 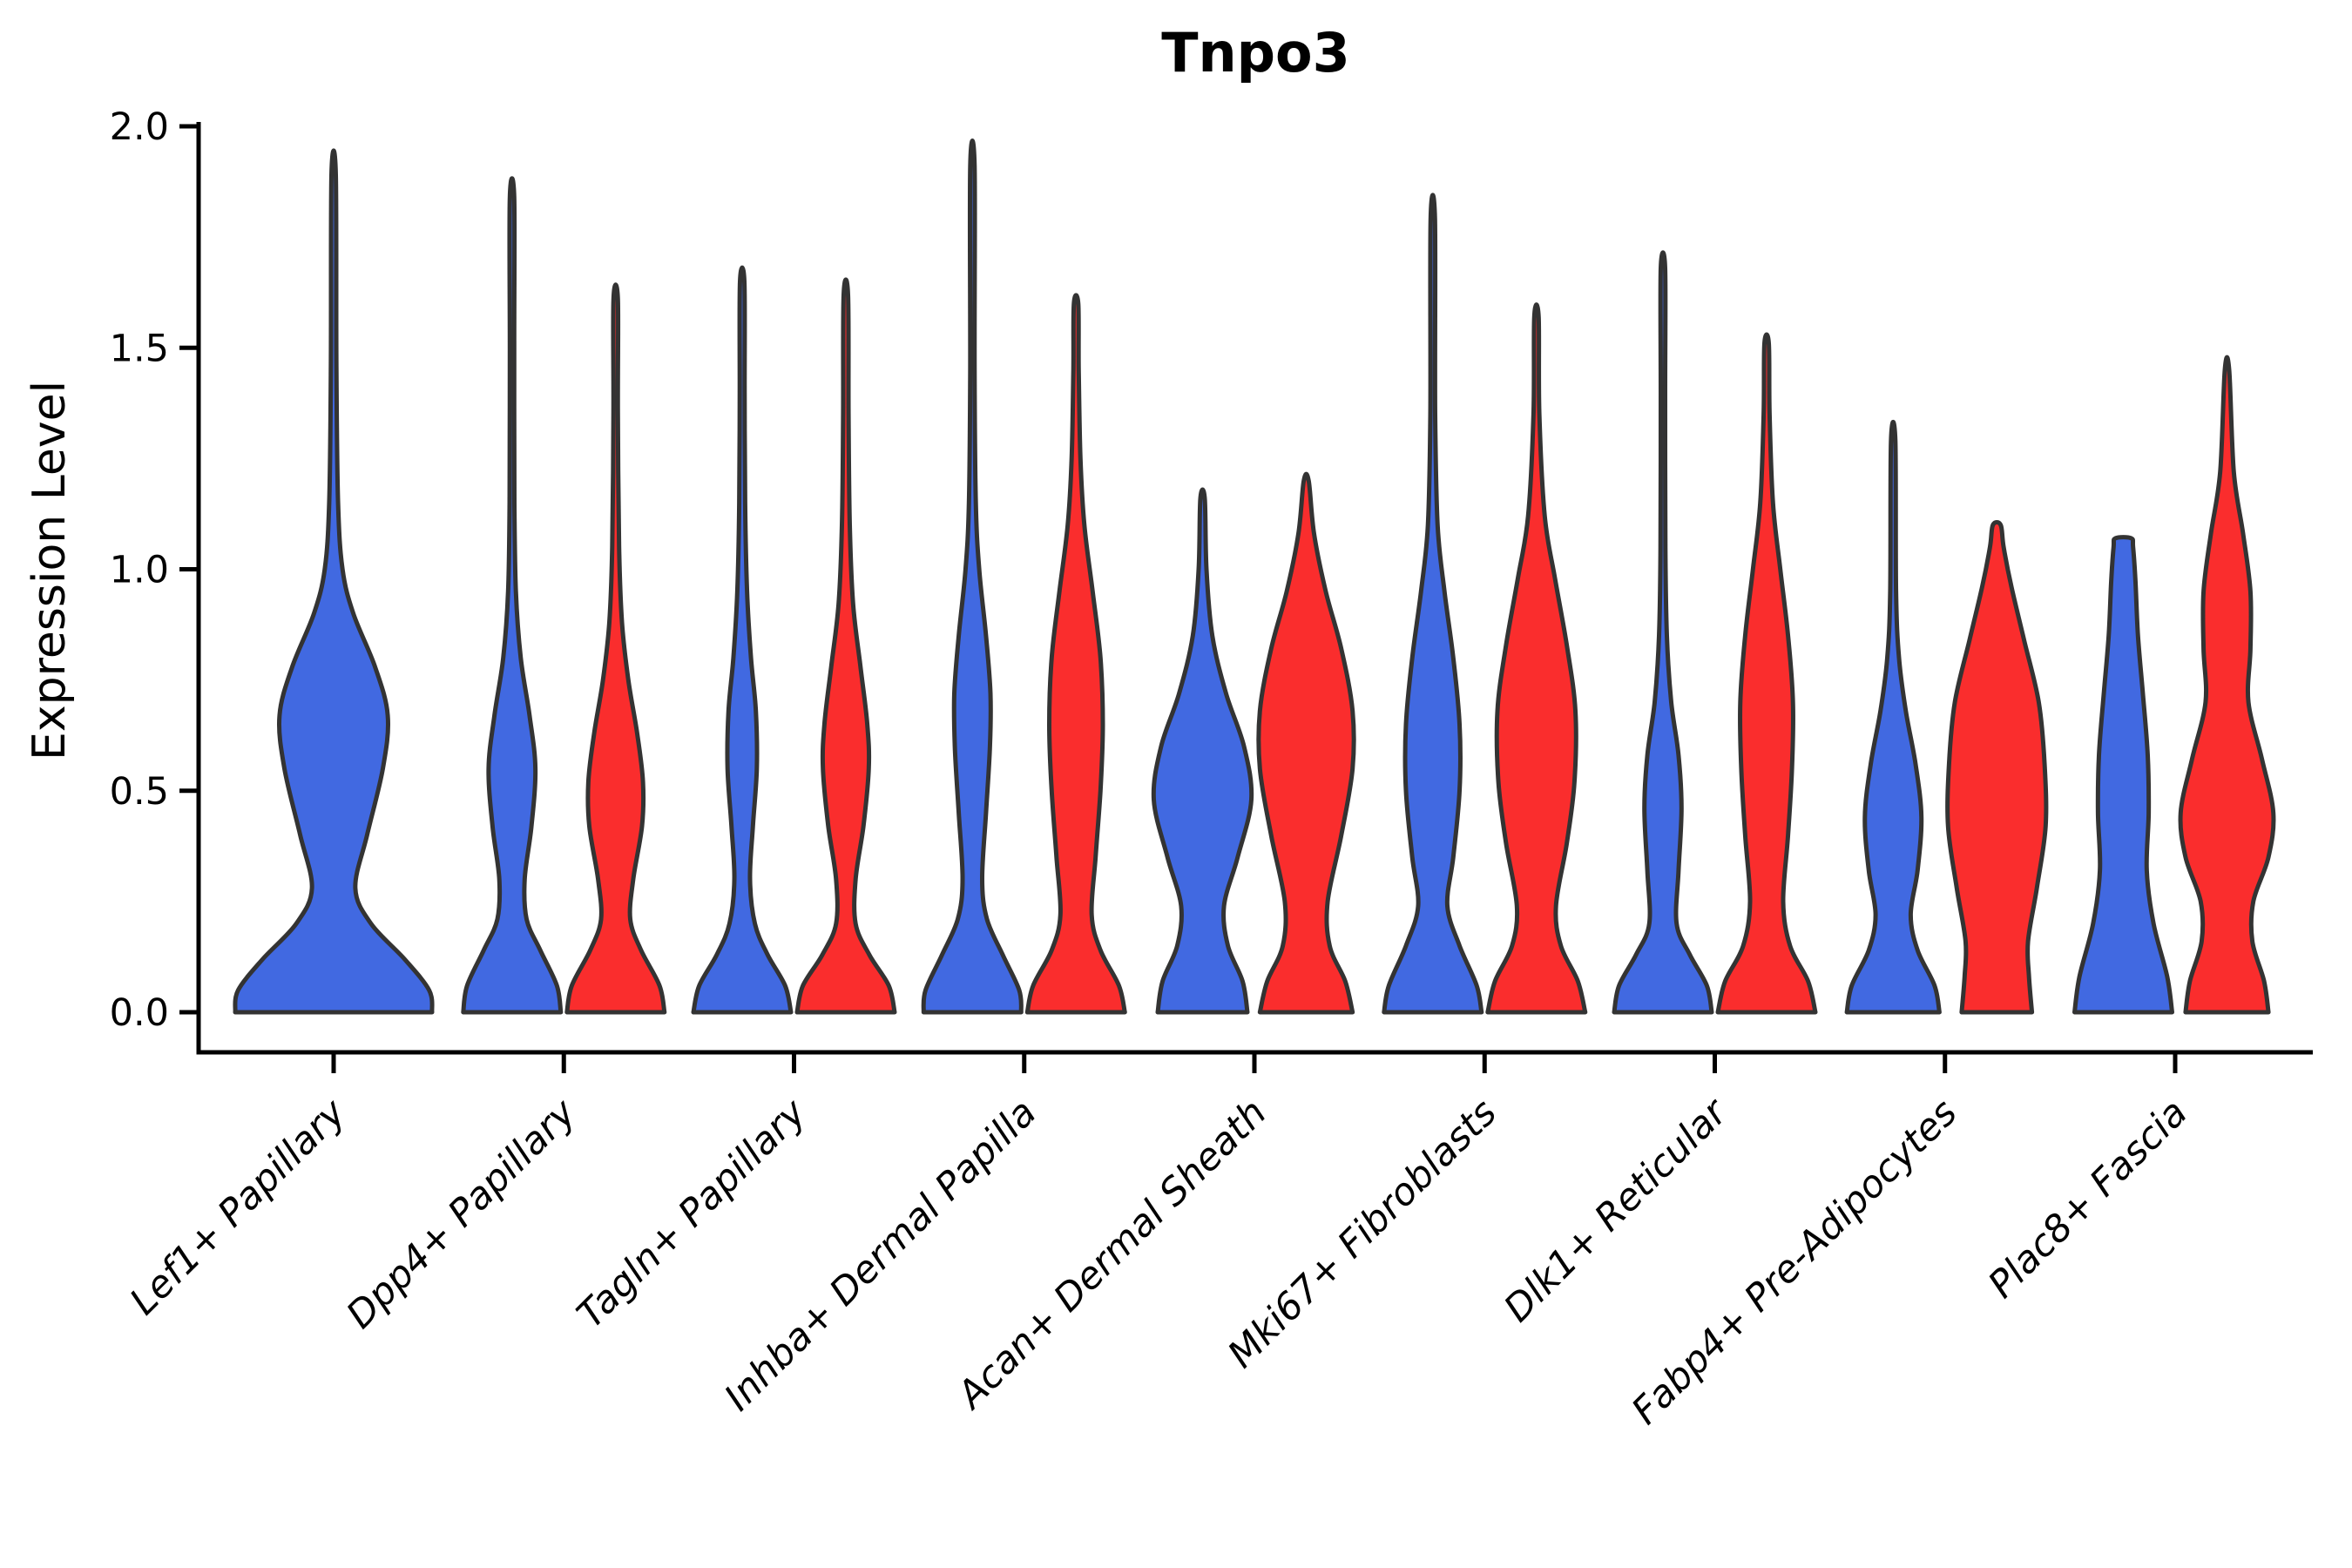 I want to click on y-tick-label: 0.0, so click(x=139, y=1013).